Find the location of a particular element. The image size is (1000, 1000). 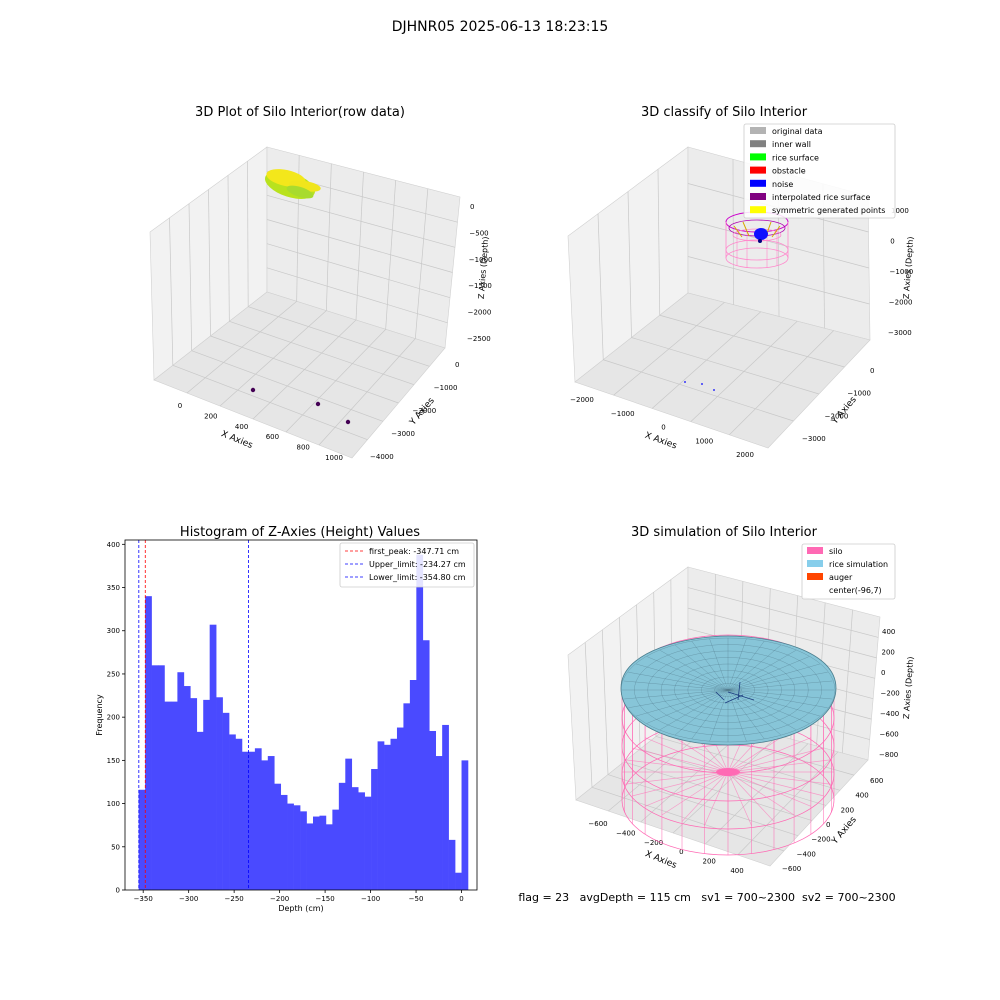

panel1-z-tick: −2000 is located at coordinates (480, 313).